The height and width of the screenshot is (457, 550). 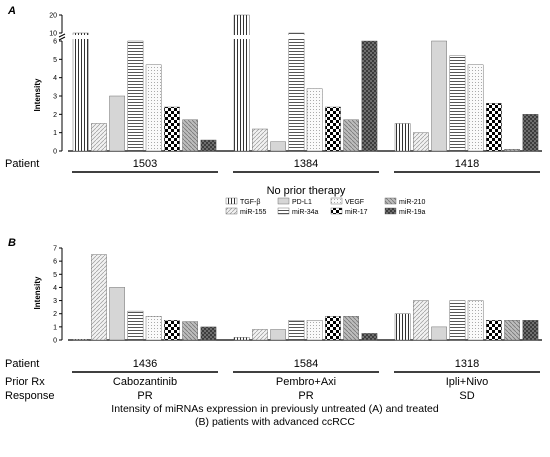 What do you see at coordinates (208, 145) in the screenshot?
I see `bar-a-1503-mir-19a` at bounding box center [208, 145].